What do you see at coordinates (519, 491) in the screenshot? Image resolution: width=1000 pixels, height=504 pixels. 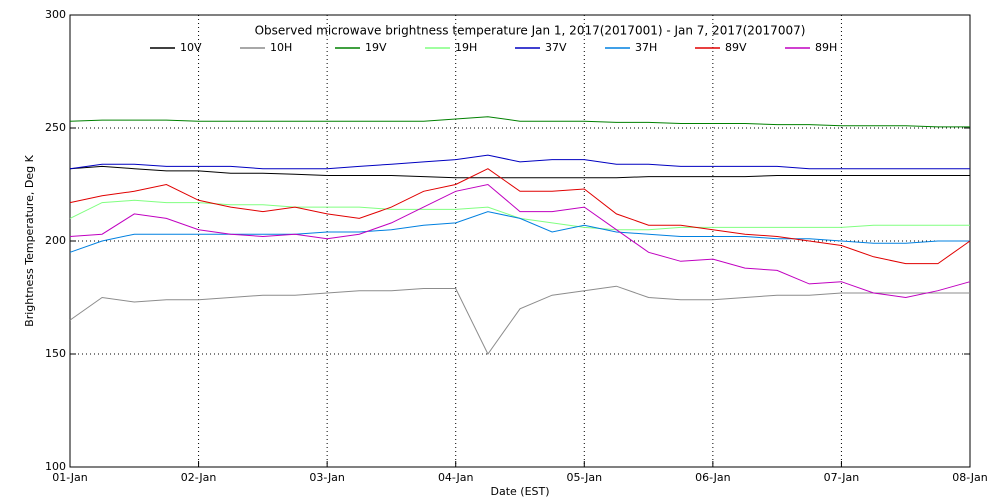 I see `x-axis-label: Date (EST)` at bounding box center [519, 491].